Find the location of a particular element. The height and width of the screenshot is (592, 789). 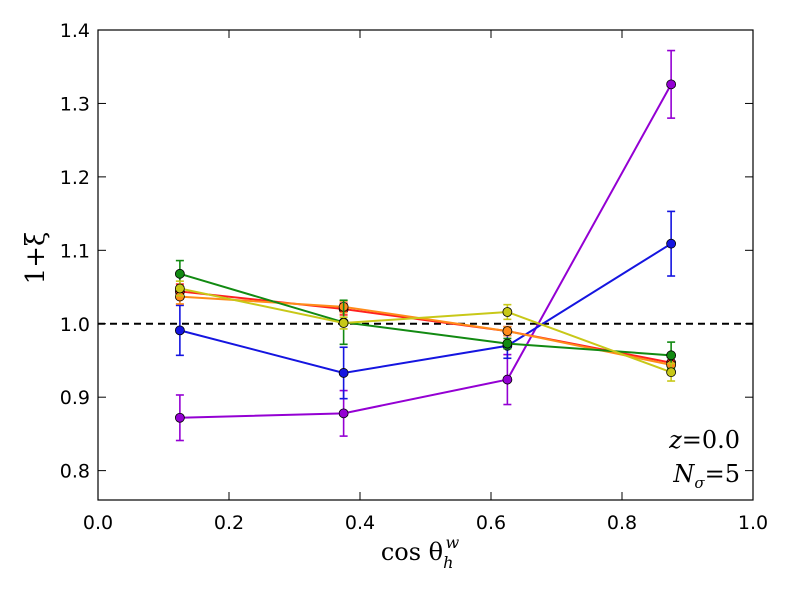

series-yellow-green is located at coordinates (425, 331).